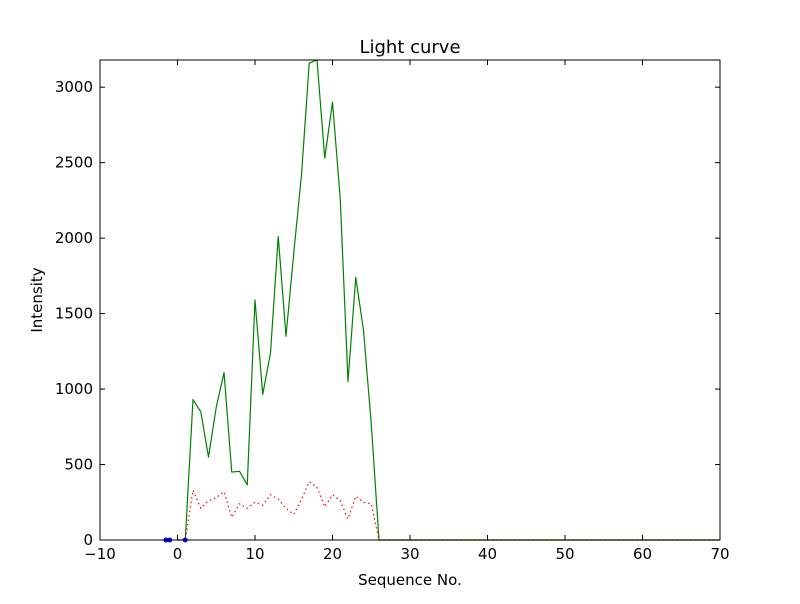 Image resolution: width=800 pixels, height=604 pixels. I want to click on x-axis-label: Sequence No., so click(410, 580).